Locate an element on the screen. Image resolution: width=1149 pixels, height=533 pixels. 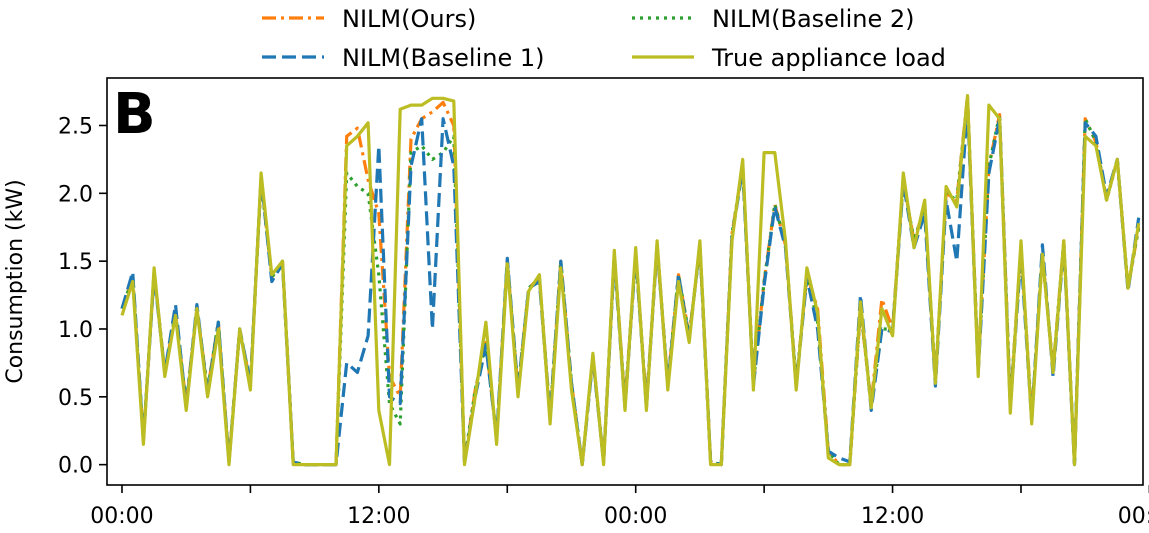
y-tick-label: 1.5 is located at coordinates (75, 262).